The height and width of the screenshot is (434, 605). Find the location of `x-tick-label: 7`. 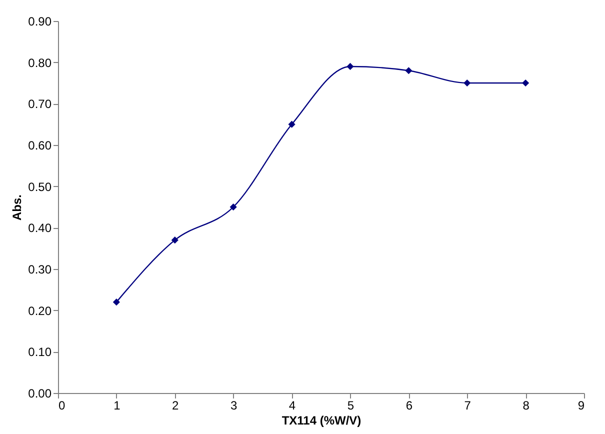

x-tick-label: 7 is located at coordinates (468, 405).